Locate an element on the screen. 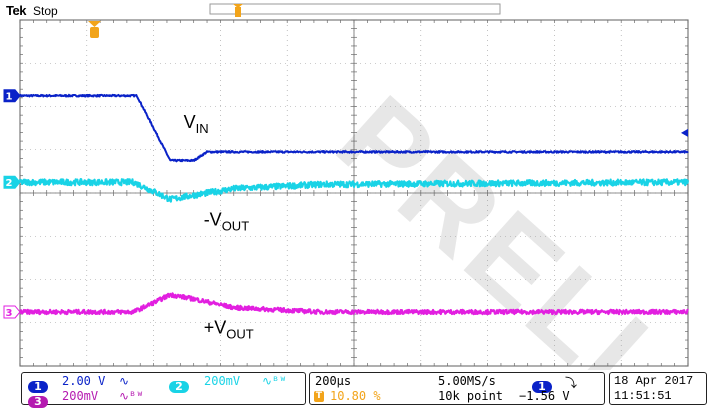 This screenshot has width=710, height=409. trigger-level: −1.56 V is located at coordinates (544, 396).